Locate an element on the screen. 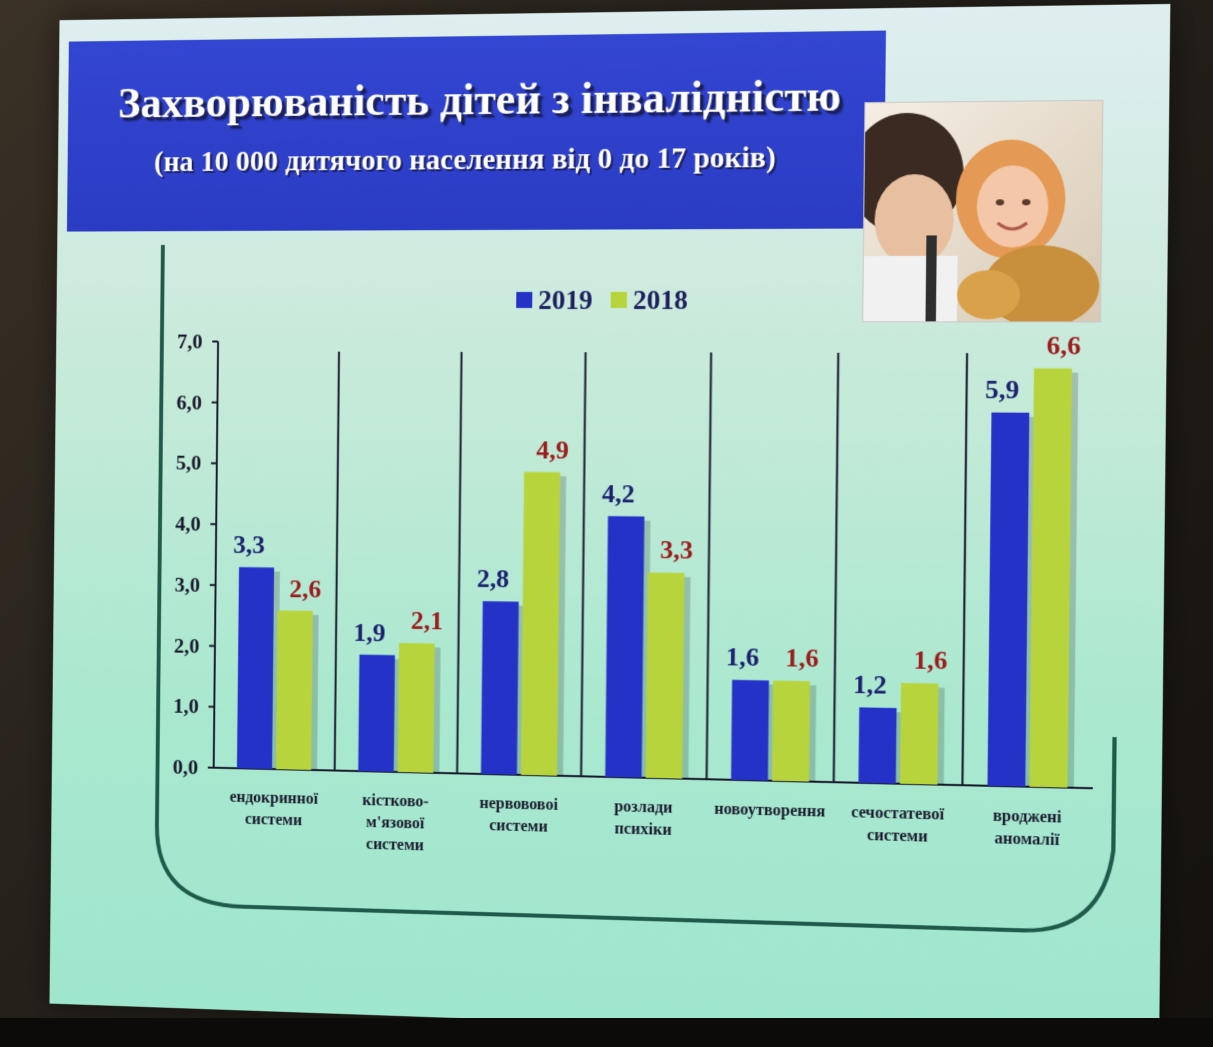  data-label-2019-1: 1,9 is located at coordinates (369, 632).